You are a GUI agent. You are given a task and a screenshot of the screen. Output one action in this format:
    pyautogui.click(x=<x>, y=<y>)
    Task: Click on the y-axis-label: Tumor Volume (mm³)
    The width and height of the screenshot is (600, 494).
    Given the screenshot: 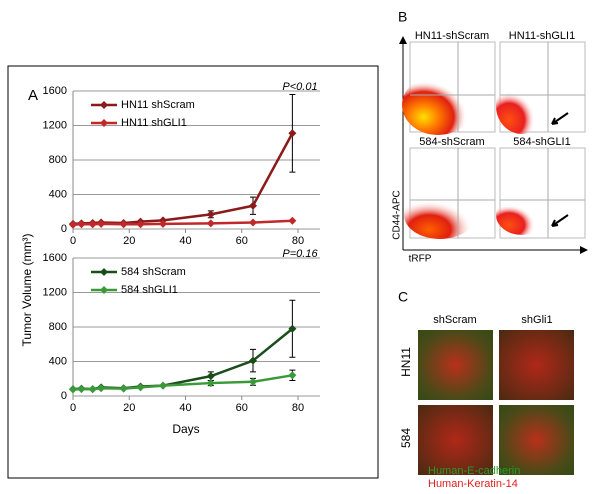 What is the action you would take?
    pyautogui.click(x=27, y=290)
    